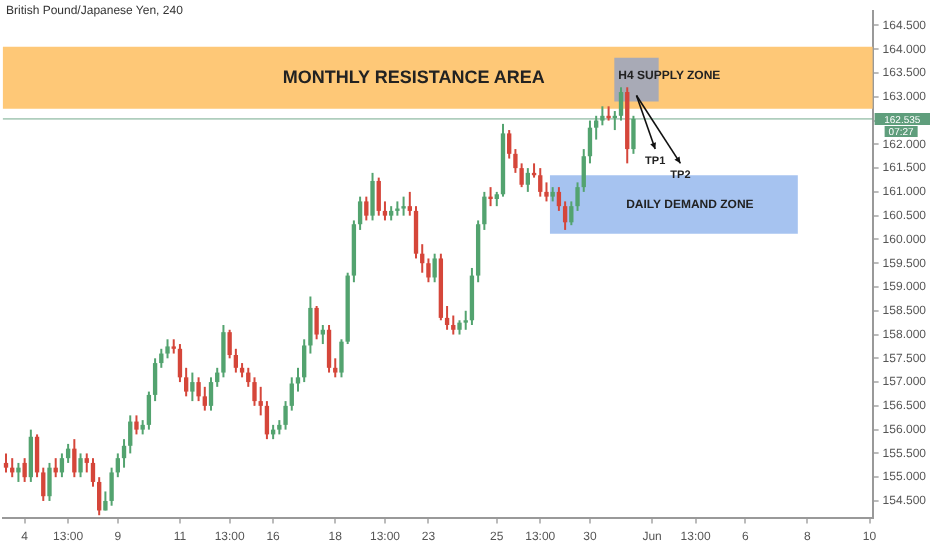 This screenshot has height=550, width=932. I want to click on band-label: MONTHLY RESISTANCE AREA, so click(414, 76).